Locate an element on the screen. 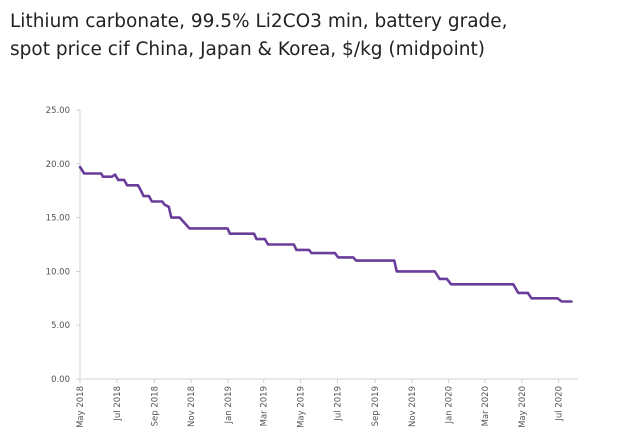 The width and height of the screenshot is (640, 447). x-tick-label: Sep 2019 is located at coordinates (376, 406).